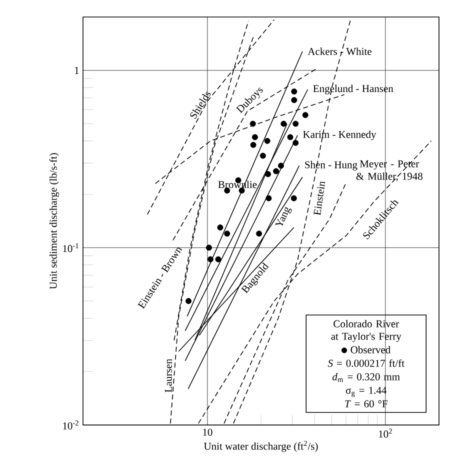  Describe the element at coordinates (283, 216) in the screenshot. I see `text: Yang` at that location.